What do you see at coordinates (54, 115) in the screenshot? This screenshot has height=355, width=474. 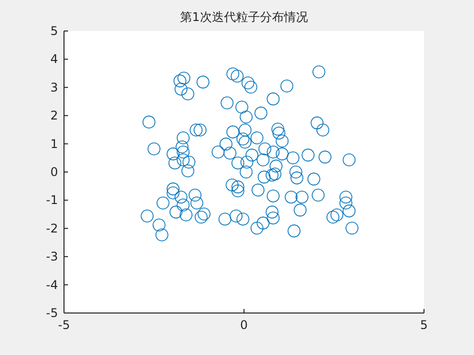 I see `y-tick-label: 2` at bounding box center [54, 115].